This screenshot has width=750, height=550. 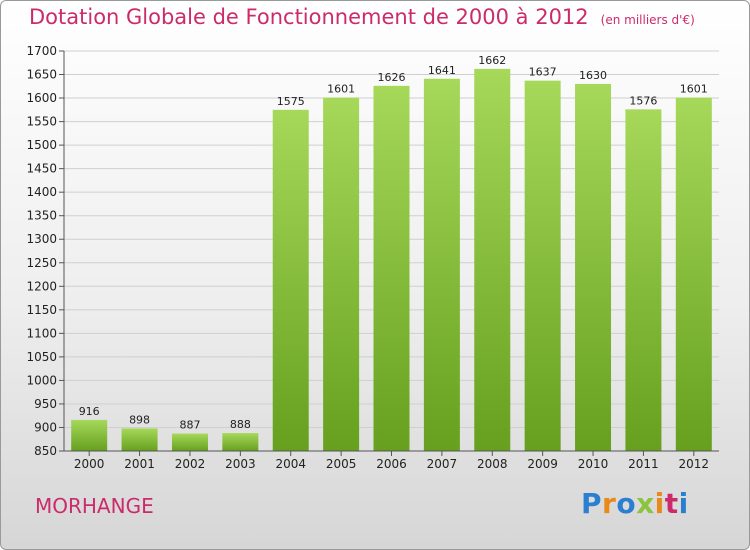 What do you see at coordinates (240, 464) in the screenshot?
I see `x-tick-label: 2003` at bounding box center [240, 464].